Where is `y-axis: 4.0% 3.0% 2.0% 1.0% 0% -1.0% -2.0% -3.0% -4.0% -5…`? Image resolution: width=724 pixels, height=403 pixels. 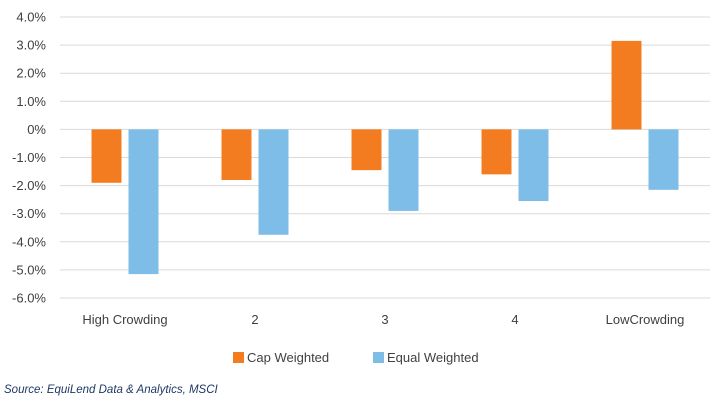 y-axis: 4.0% 3.0% 2.0% 1.0% 0% -1.0% -2.0% -3.0% -4.0% -5… is located at coordinates (29, 158).